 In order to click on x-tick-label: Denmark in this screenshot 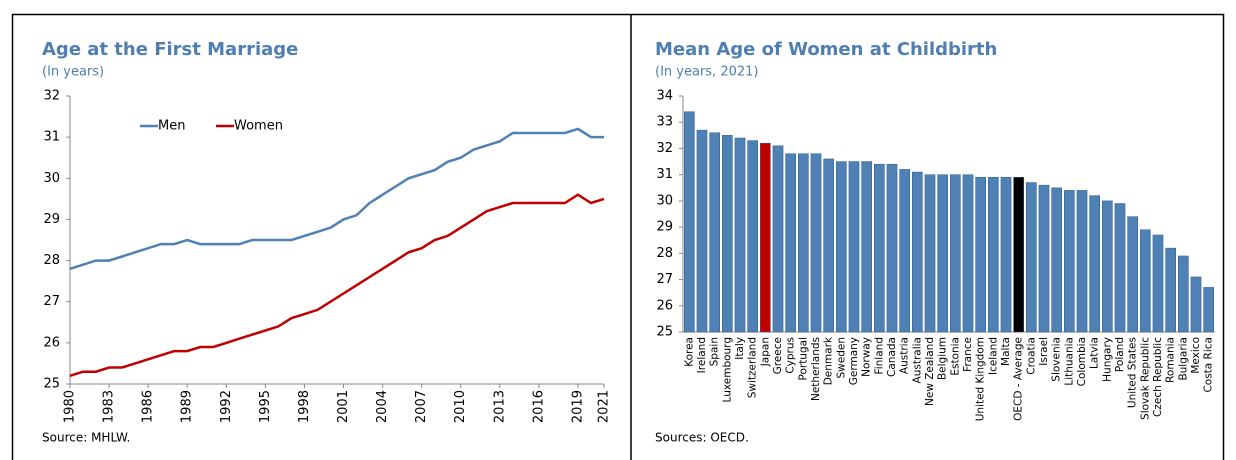, I will do `click(829, 360)`.